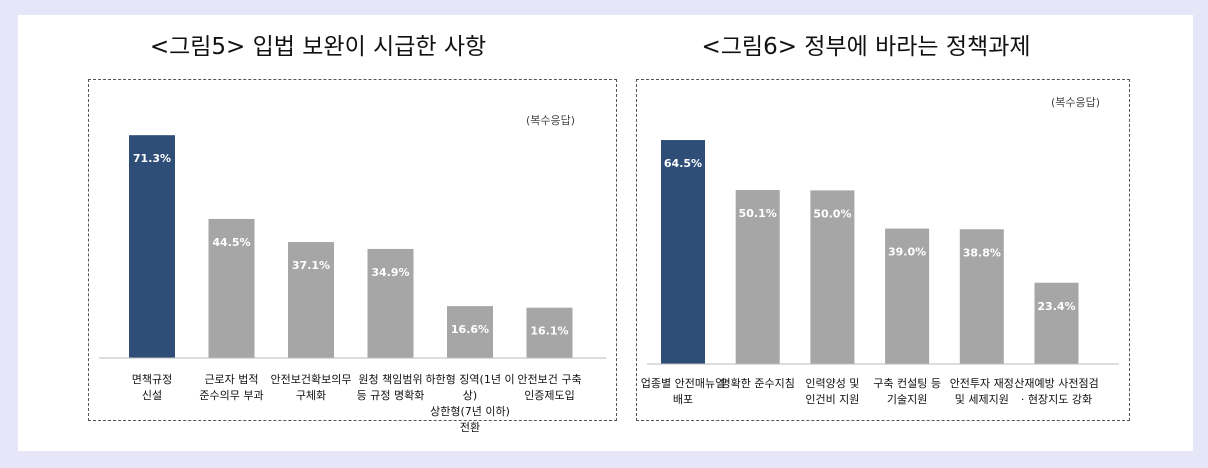  Describe the element at coordinates (152, 158) in the screenshot. I see `bar-value-label: 71.3%` at that location.